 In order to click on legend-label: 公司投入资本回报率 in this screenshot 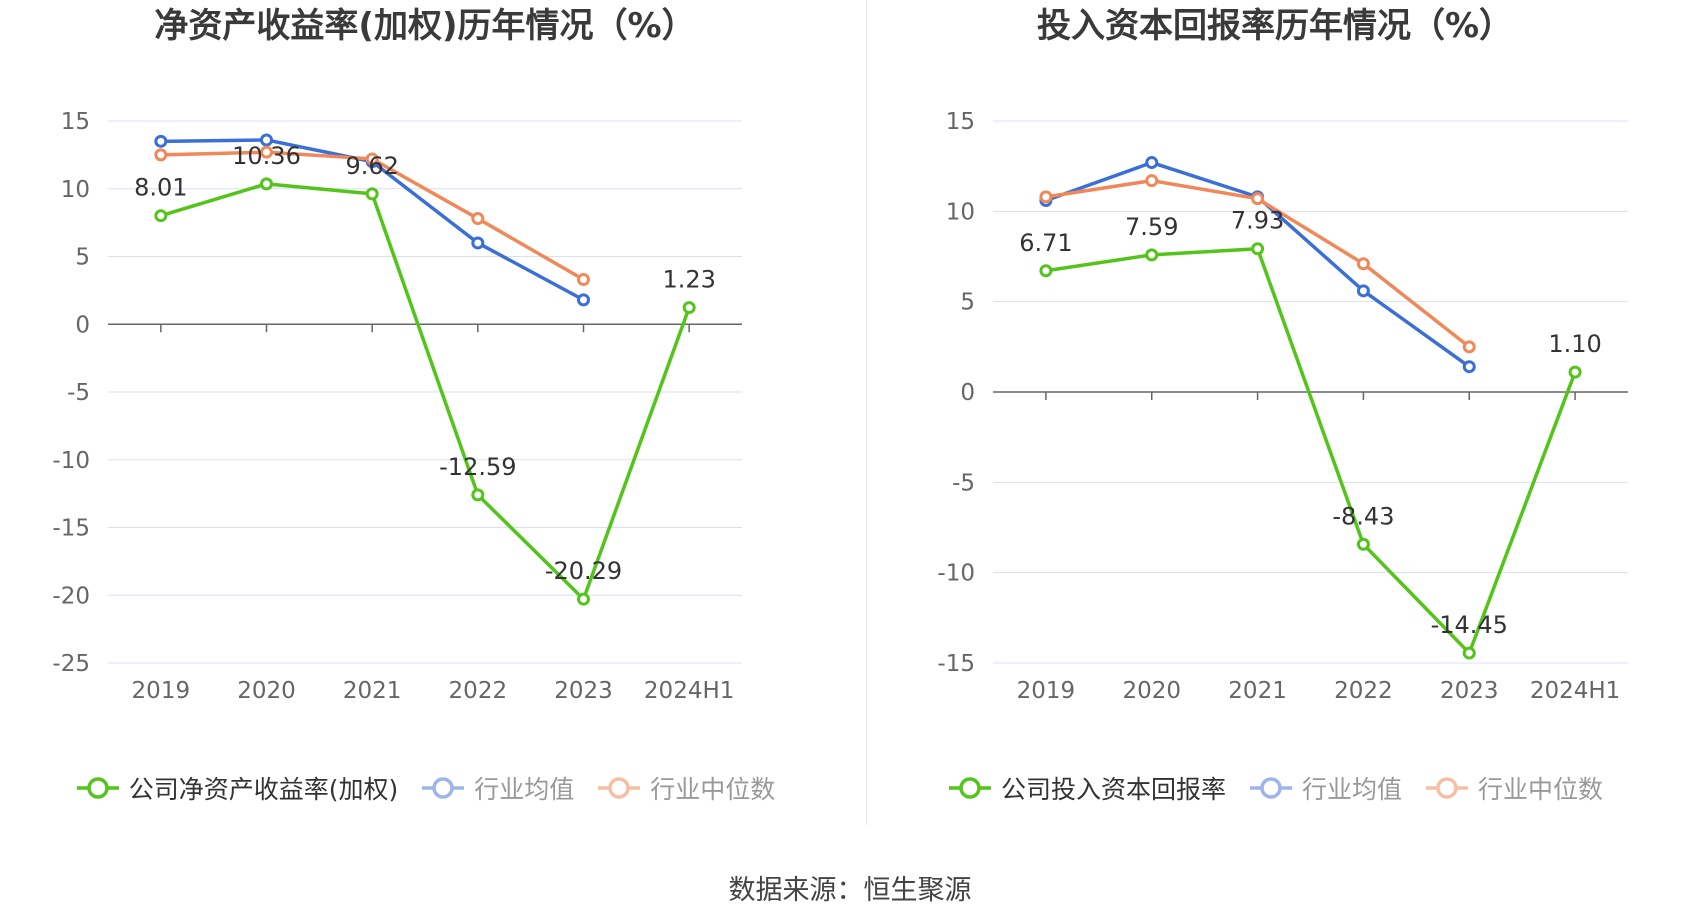, I will do `click(1113, 789)`.